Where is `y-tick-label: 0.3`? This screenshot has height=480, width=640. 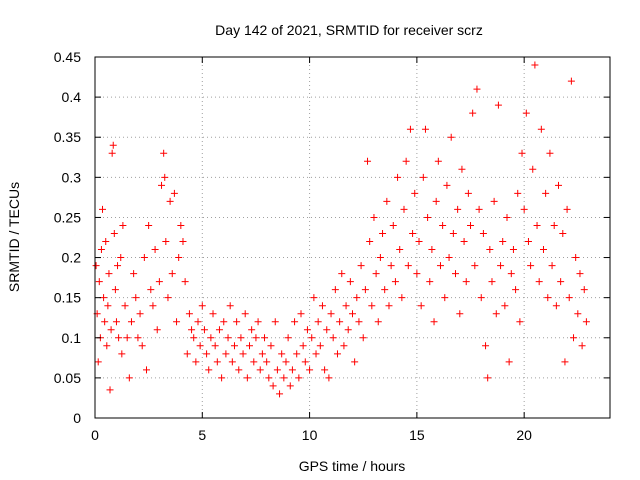
y-tick-label: 0.3 is located at coordinates (72, 177).